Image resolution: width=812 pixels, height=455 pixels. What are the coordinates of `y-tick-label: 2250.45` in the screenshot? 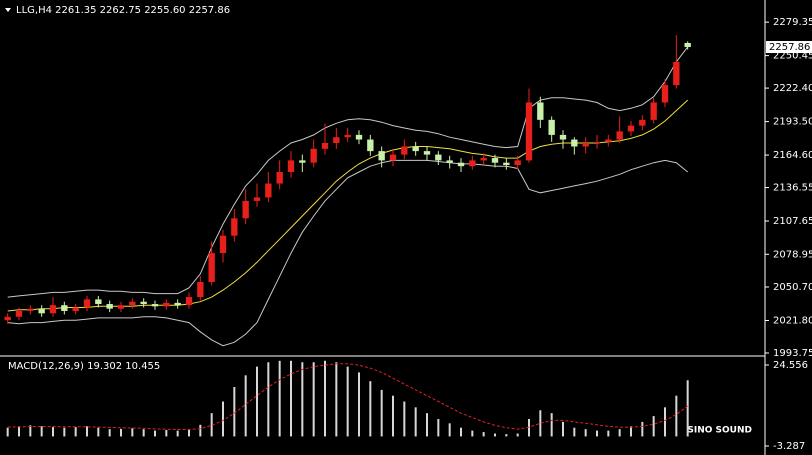 It's located at (792, 56).